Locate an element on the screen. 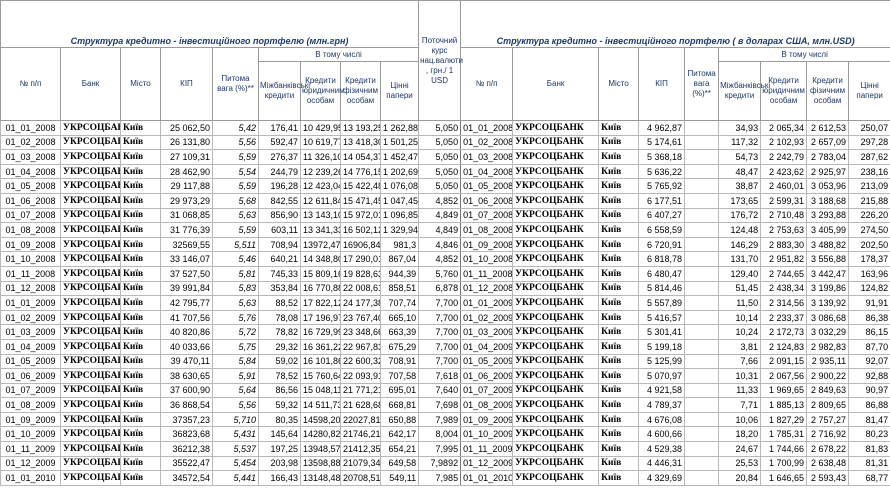  cell: 287,62 is located at coordinates (869, 157).